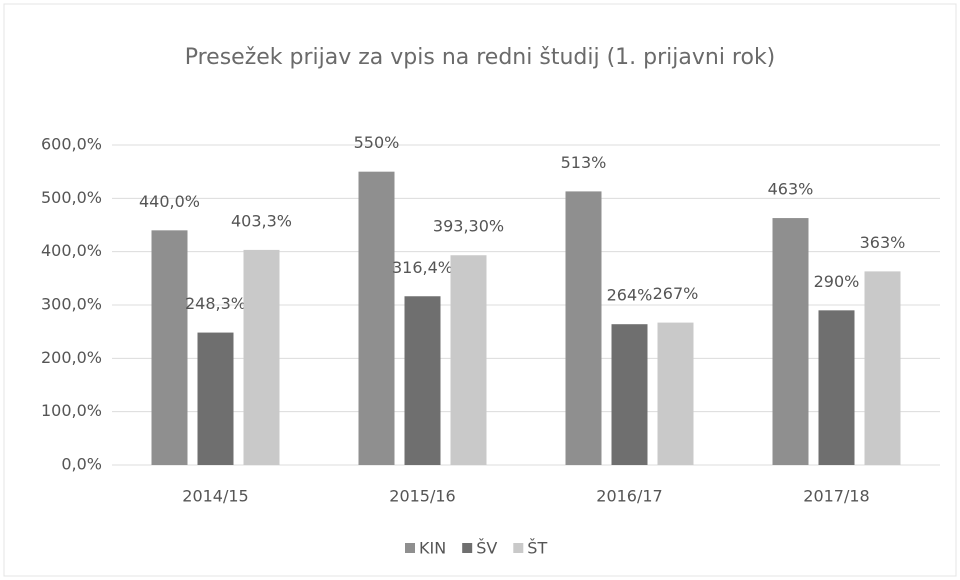 The image size is (960, 580). I want to click on data-label: 440,0%, so click(169, 201).